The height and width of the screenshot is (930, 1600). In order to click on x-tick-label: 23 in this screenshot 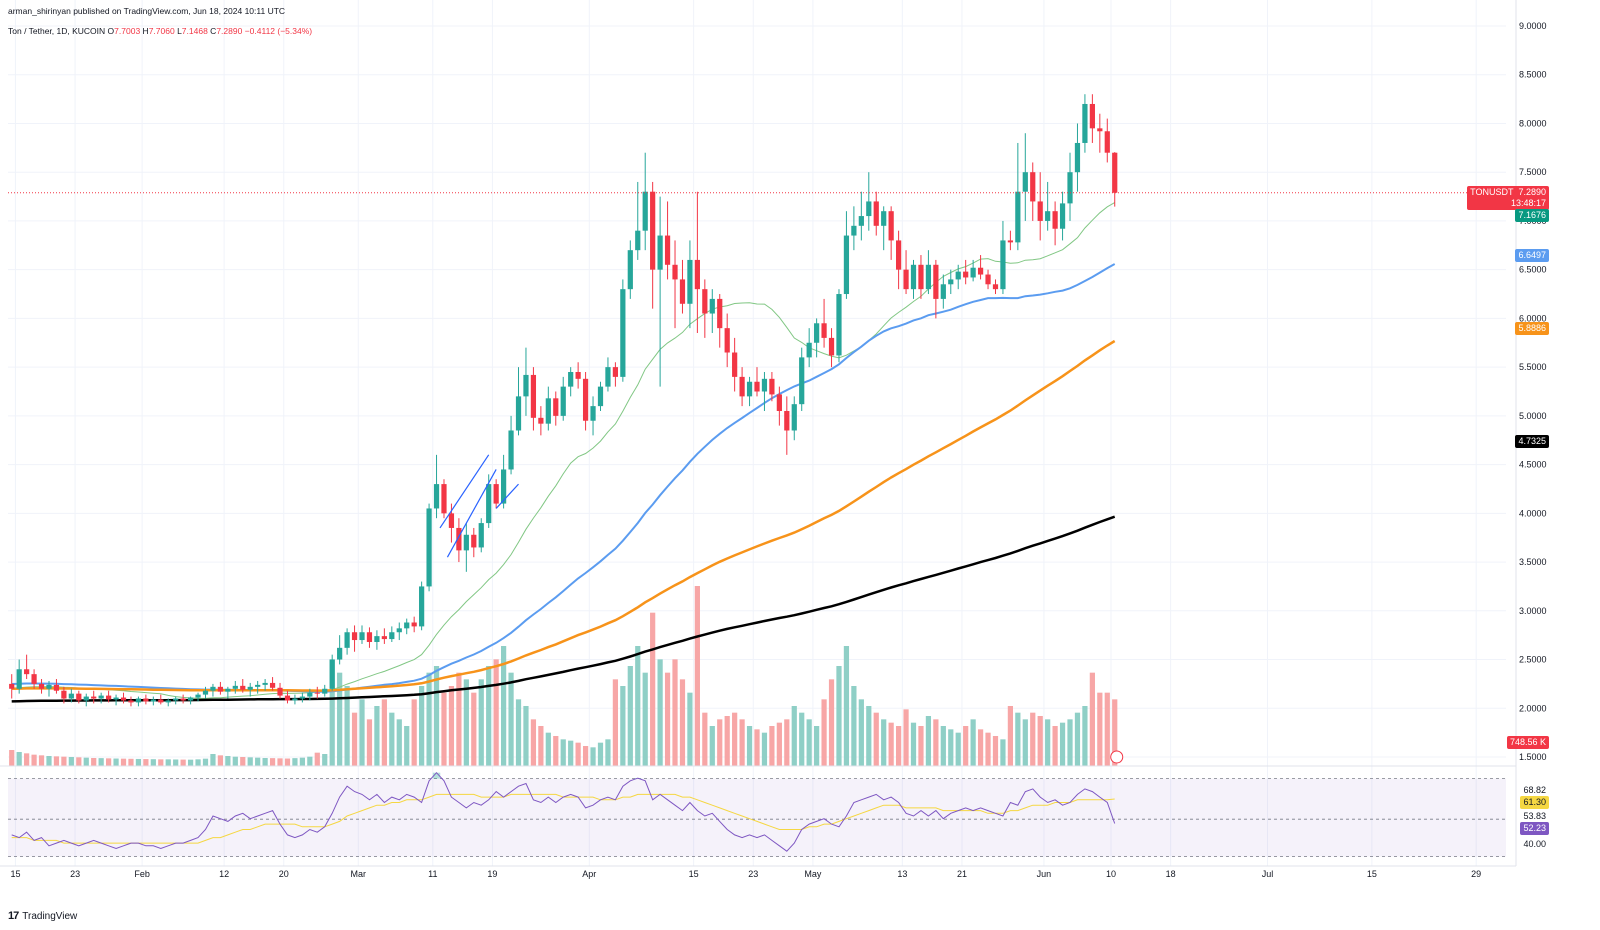, I will do `click(75, 874)`.